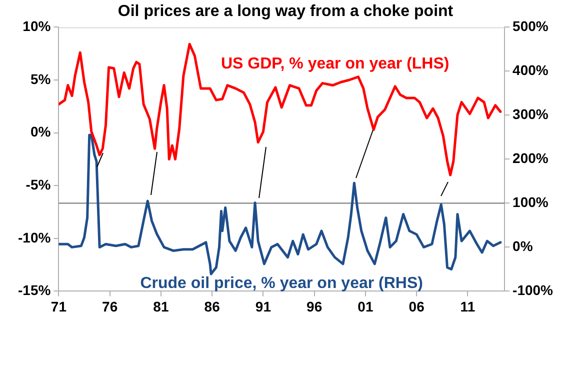  I want to click on x-tick-label: 06, so click(416, 306).